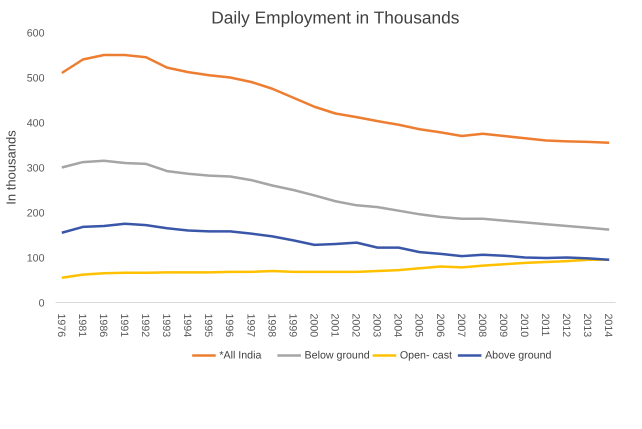 This screenshot has height=429, width=642. What do you see at coordinates (440, 326) in the screenshot?
I see `x-tick-label: 2006` at bounding box center [440, 326].